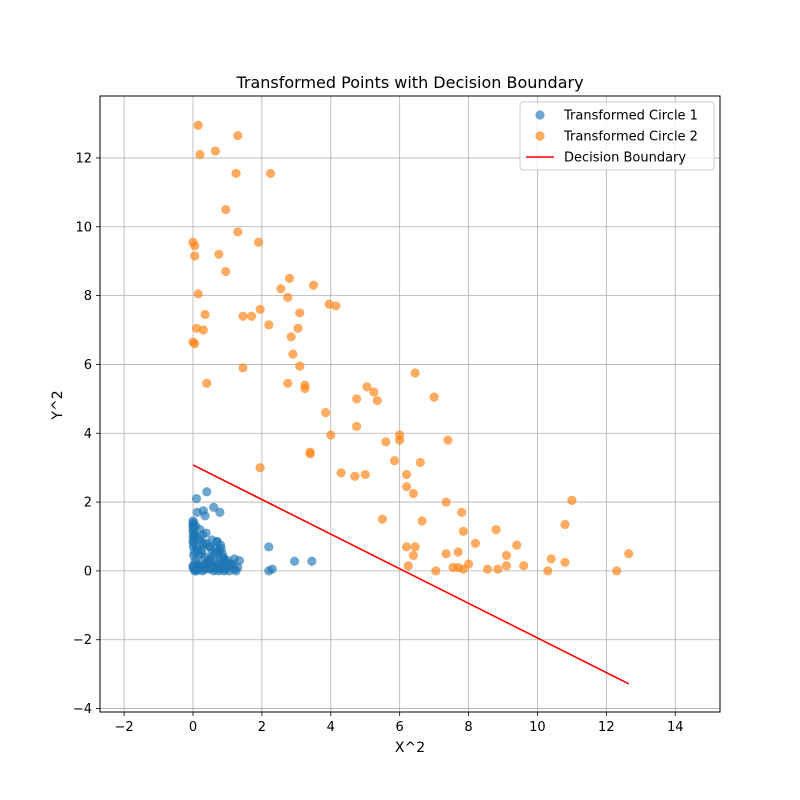  I want to click on x-axis-ticks: −2 0 2 4 6 8 10 12 14, so click(399, 723).